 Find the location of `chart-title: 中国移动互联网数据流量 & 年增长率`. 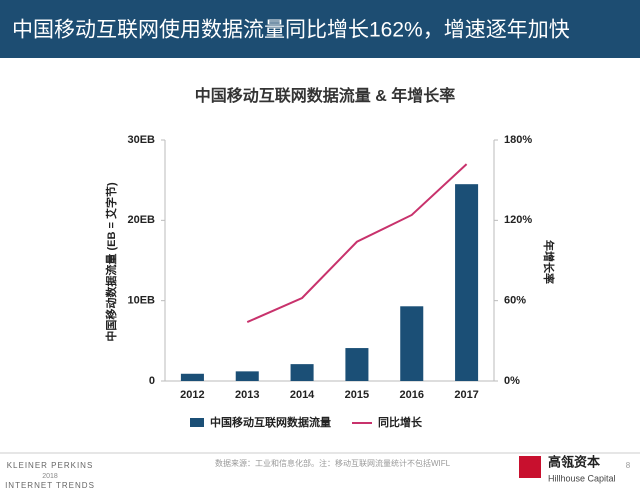

chart-title: 中国移动互联网数据流量 & 年增长率 is located at coordinates (325, 95).